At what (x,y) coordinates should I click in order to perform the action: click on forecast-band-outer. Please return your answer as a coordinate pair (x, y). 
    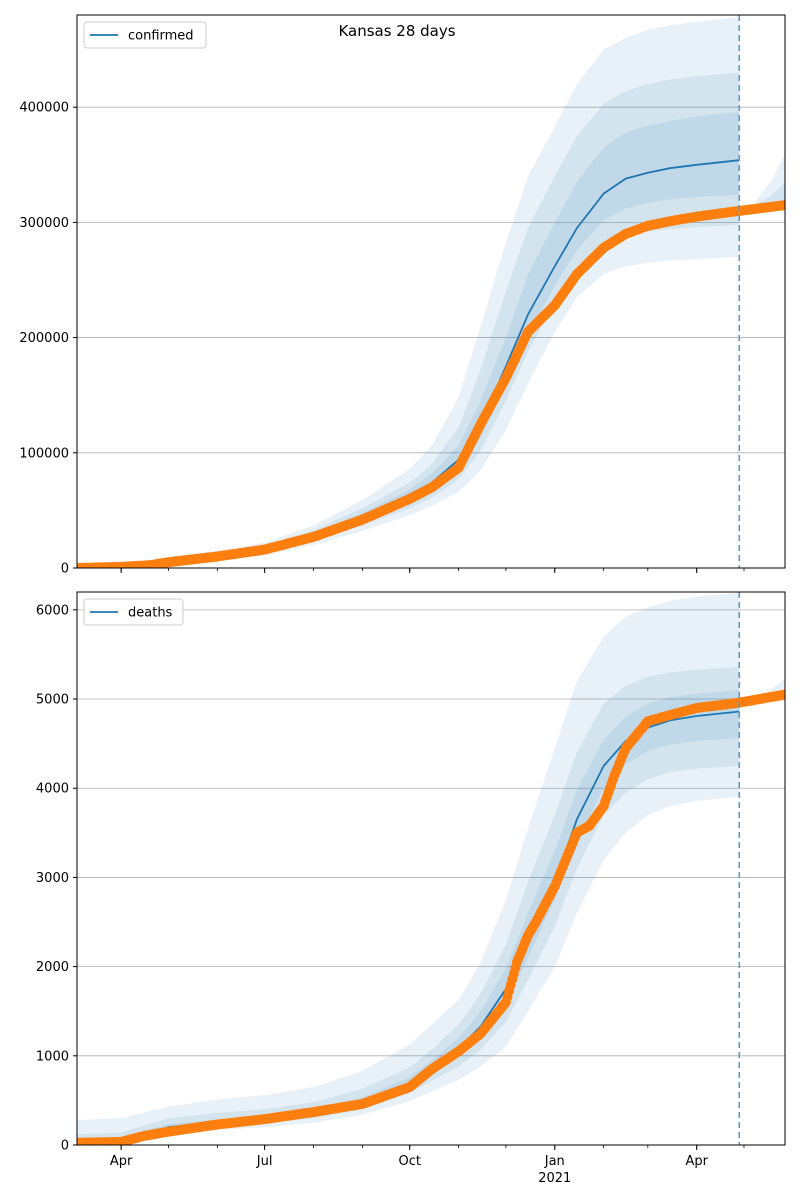
    Looking at the image, I should click on (770, 181).